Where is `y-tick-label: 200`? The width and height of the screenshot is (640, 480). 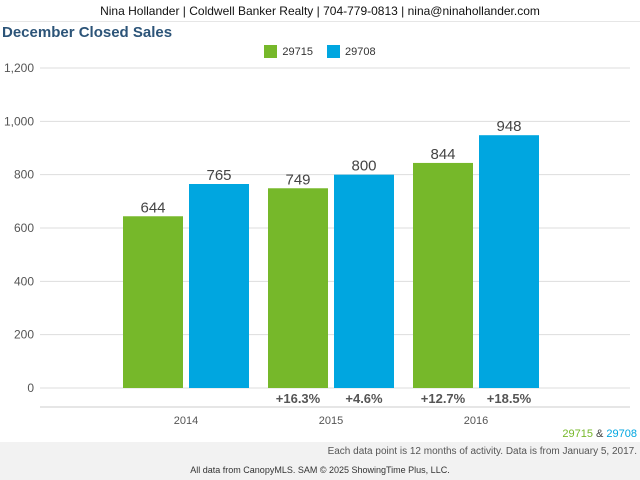
y-tick-label: 200 is located at coordinates (24, 335).